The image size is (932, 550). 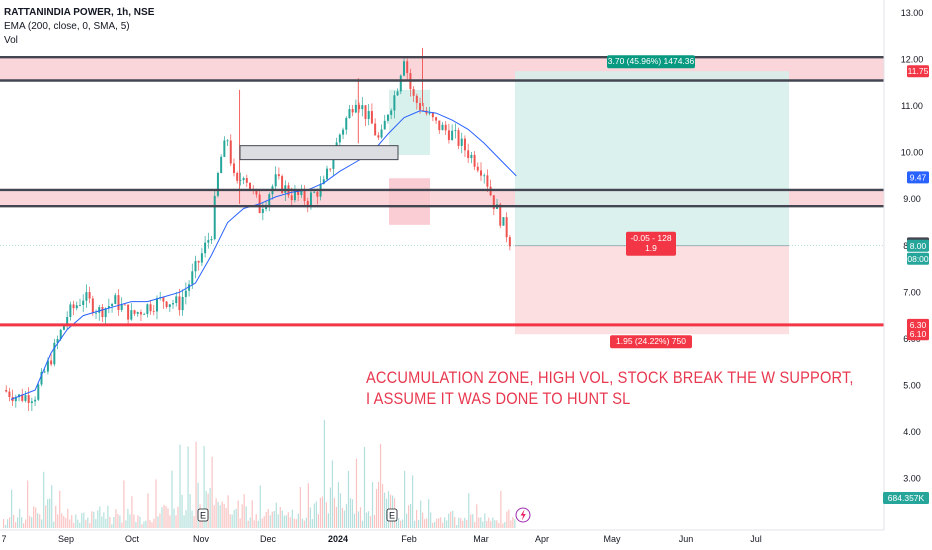 I want to click on risk-reward-label-box, so click(x=651, y=243).